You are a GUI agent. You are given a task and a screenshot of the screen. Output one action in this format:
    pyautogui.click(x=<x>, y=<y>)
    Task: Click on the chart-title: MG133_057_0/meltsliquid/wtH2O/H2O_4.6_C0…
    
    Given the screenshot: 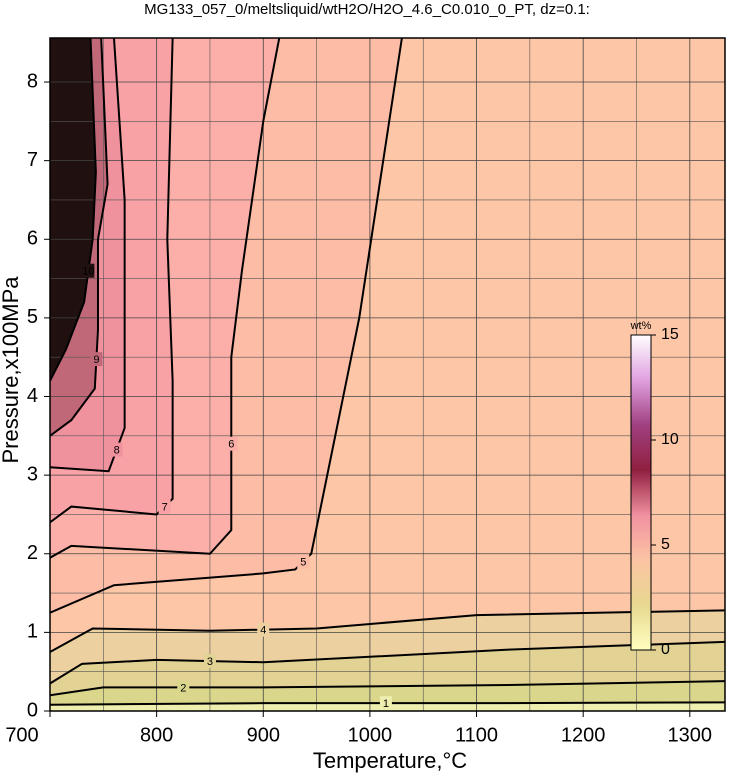 What is the action you would take?
    pyautogui.click(x=367, y=9)
    